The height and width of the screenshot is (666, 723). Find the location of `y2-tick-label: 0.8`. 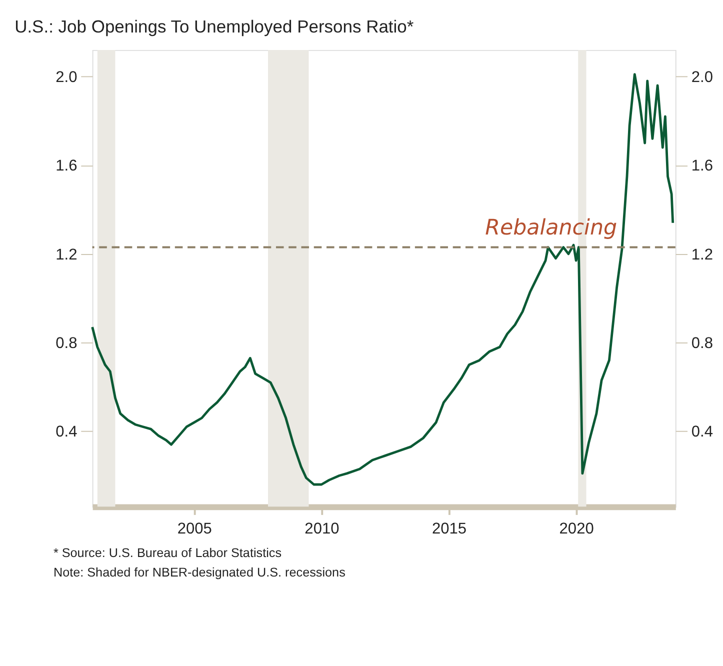

y2-tick-label: 0.8 is located at coordinates (702, 343).